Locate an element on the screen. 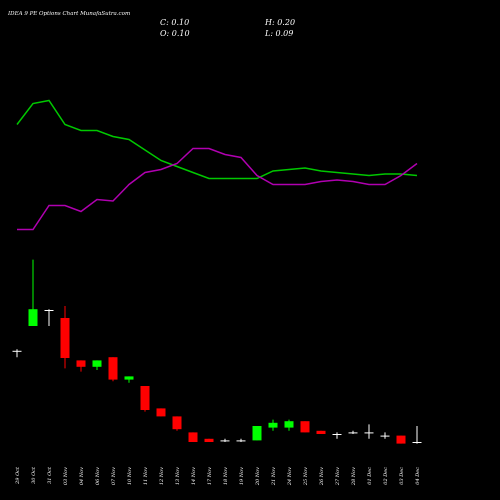 This screenshot has width=500, height=500. x-tick-label: 26 Nov is located at coordinates (322, 476).